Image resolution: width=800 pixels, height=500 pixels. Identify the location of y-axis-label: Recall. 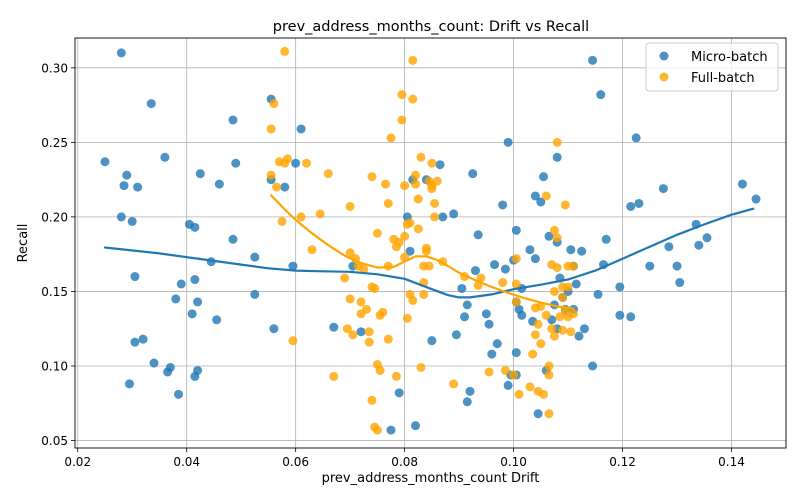
(23, 243).